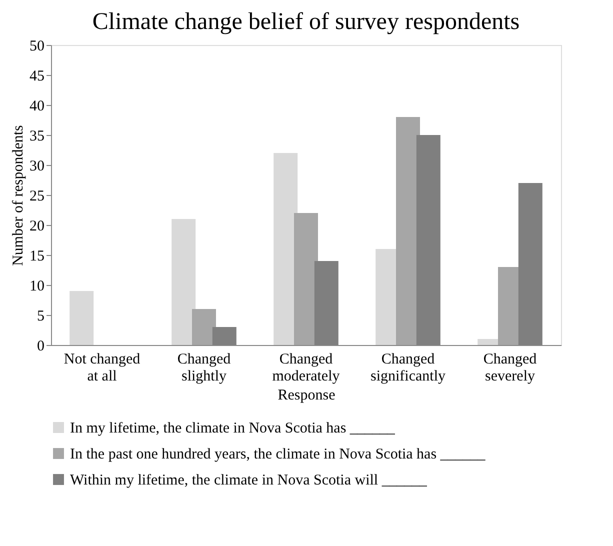  I want to click on x-axis-title: Response, so click(307, 396).